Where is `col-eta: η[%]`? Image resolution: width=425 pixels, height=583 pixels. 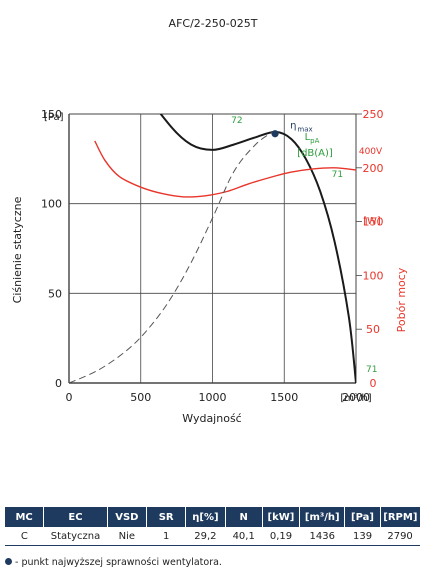
col-eta: η[%] is located at coordinates (205, 517).